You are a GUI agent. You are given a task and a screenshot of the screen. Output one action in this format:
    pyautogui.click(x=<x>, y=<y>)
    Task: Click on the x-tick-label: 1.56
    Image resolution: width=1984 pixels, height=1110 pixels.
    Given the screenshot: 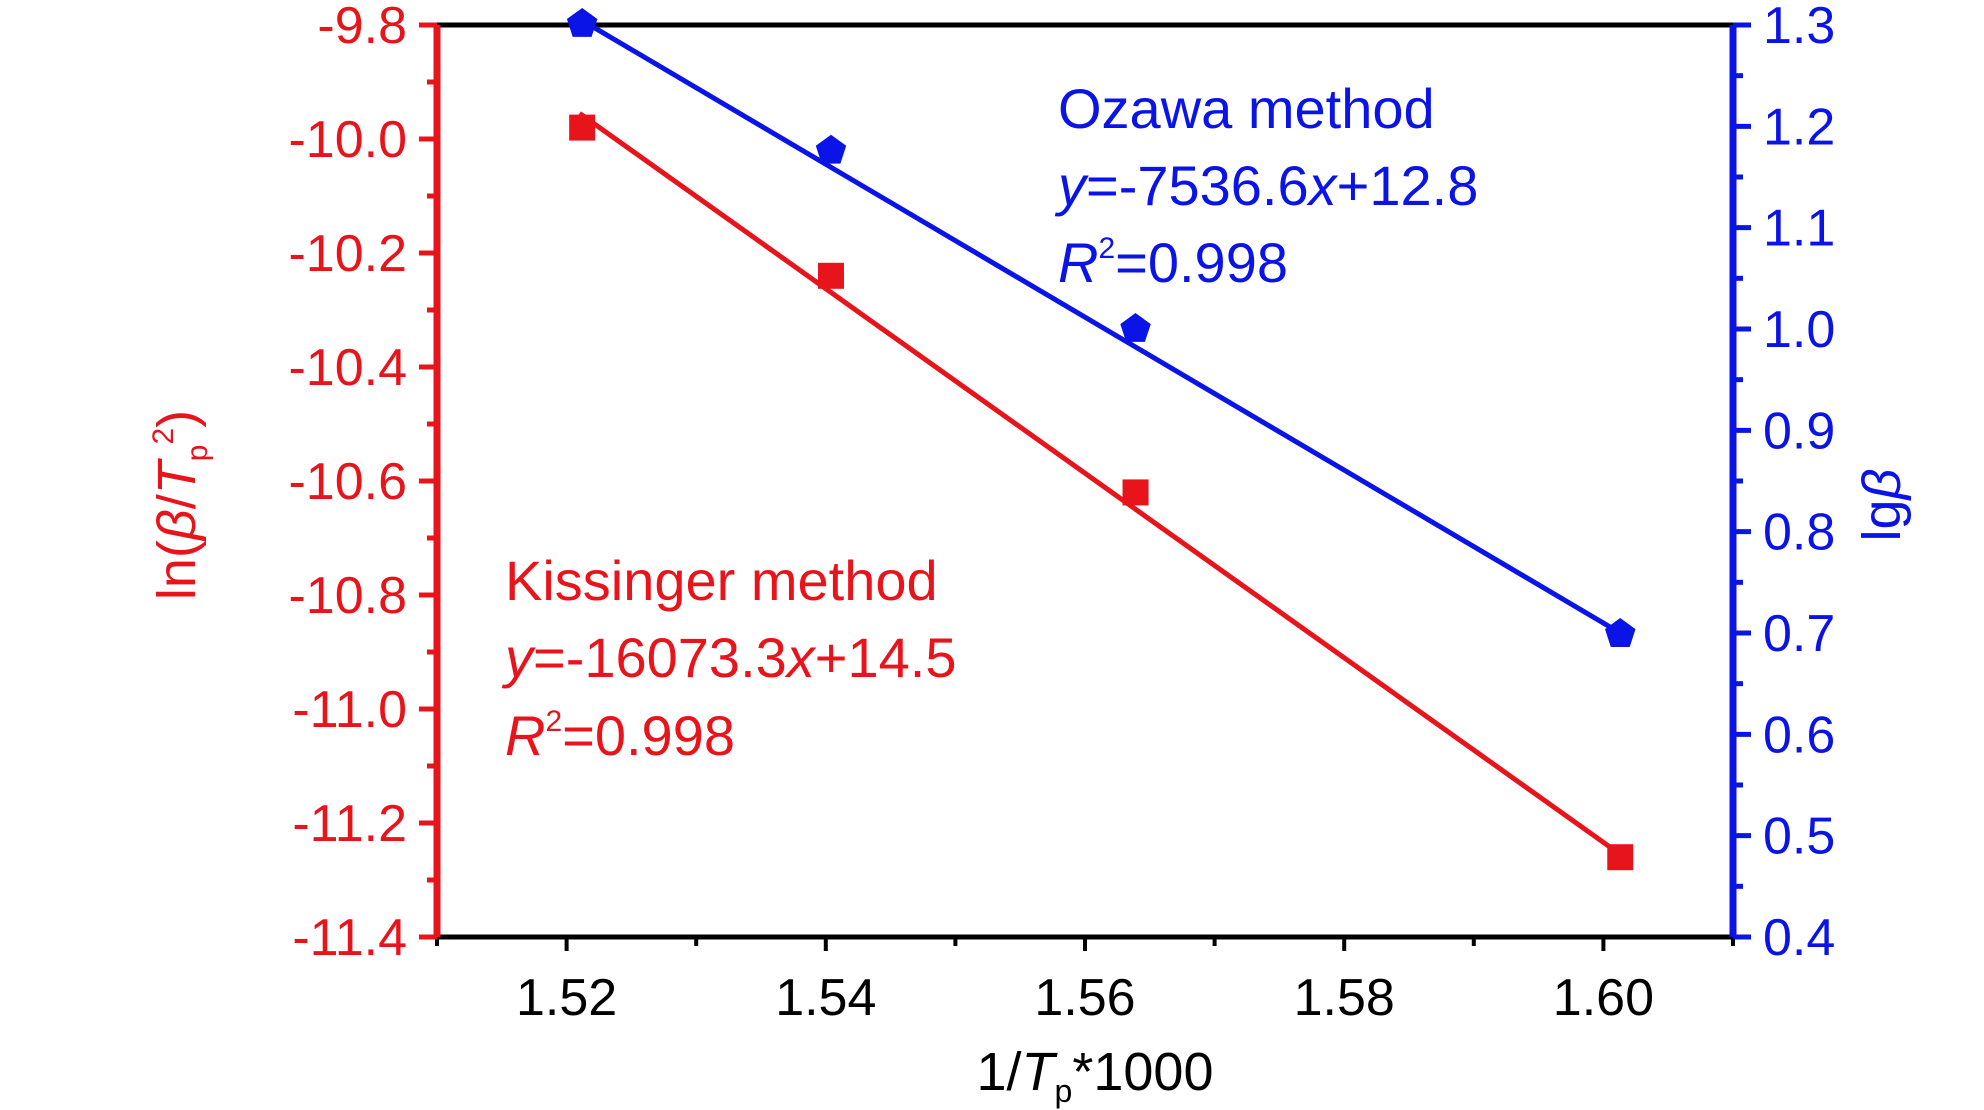 What is the action you would take?
    pyautogui.click(x=1084, y=998)
    